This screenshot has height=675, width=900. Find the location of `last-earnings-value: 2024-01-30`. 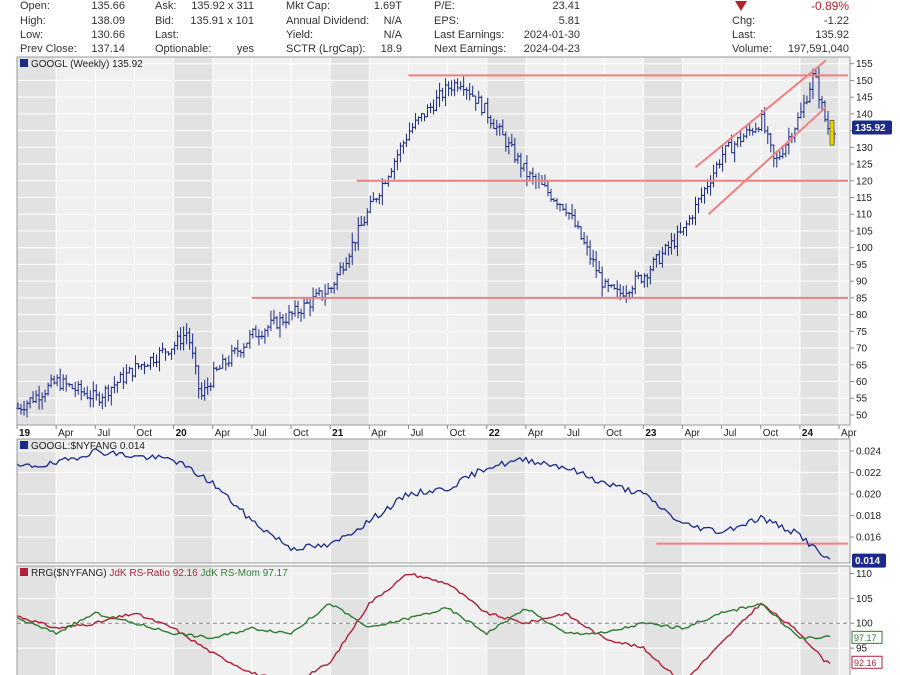

last-earnings-value: 2024-01-30 is located at coordinates (552, 35).